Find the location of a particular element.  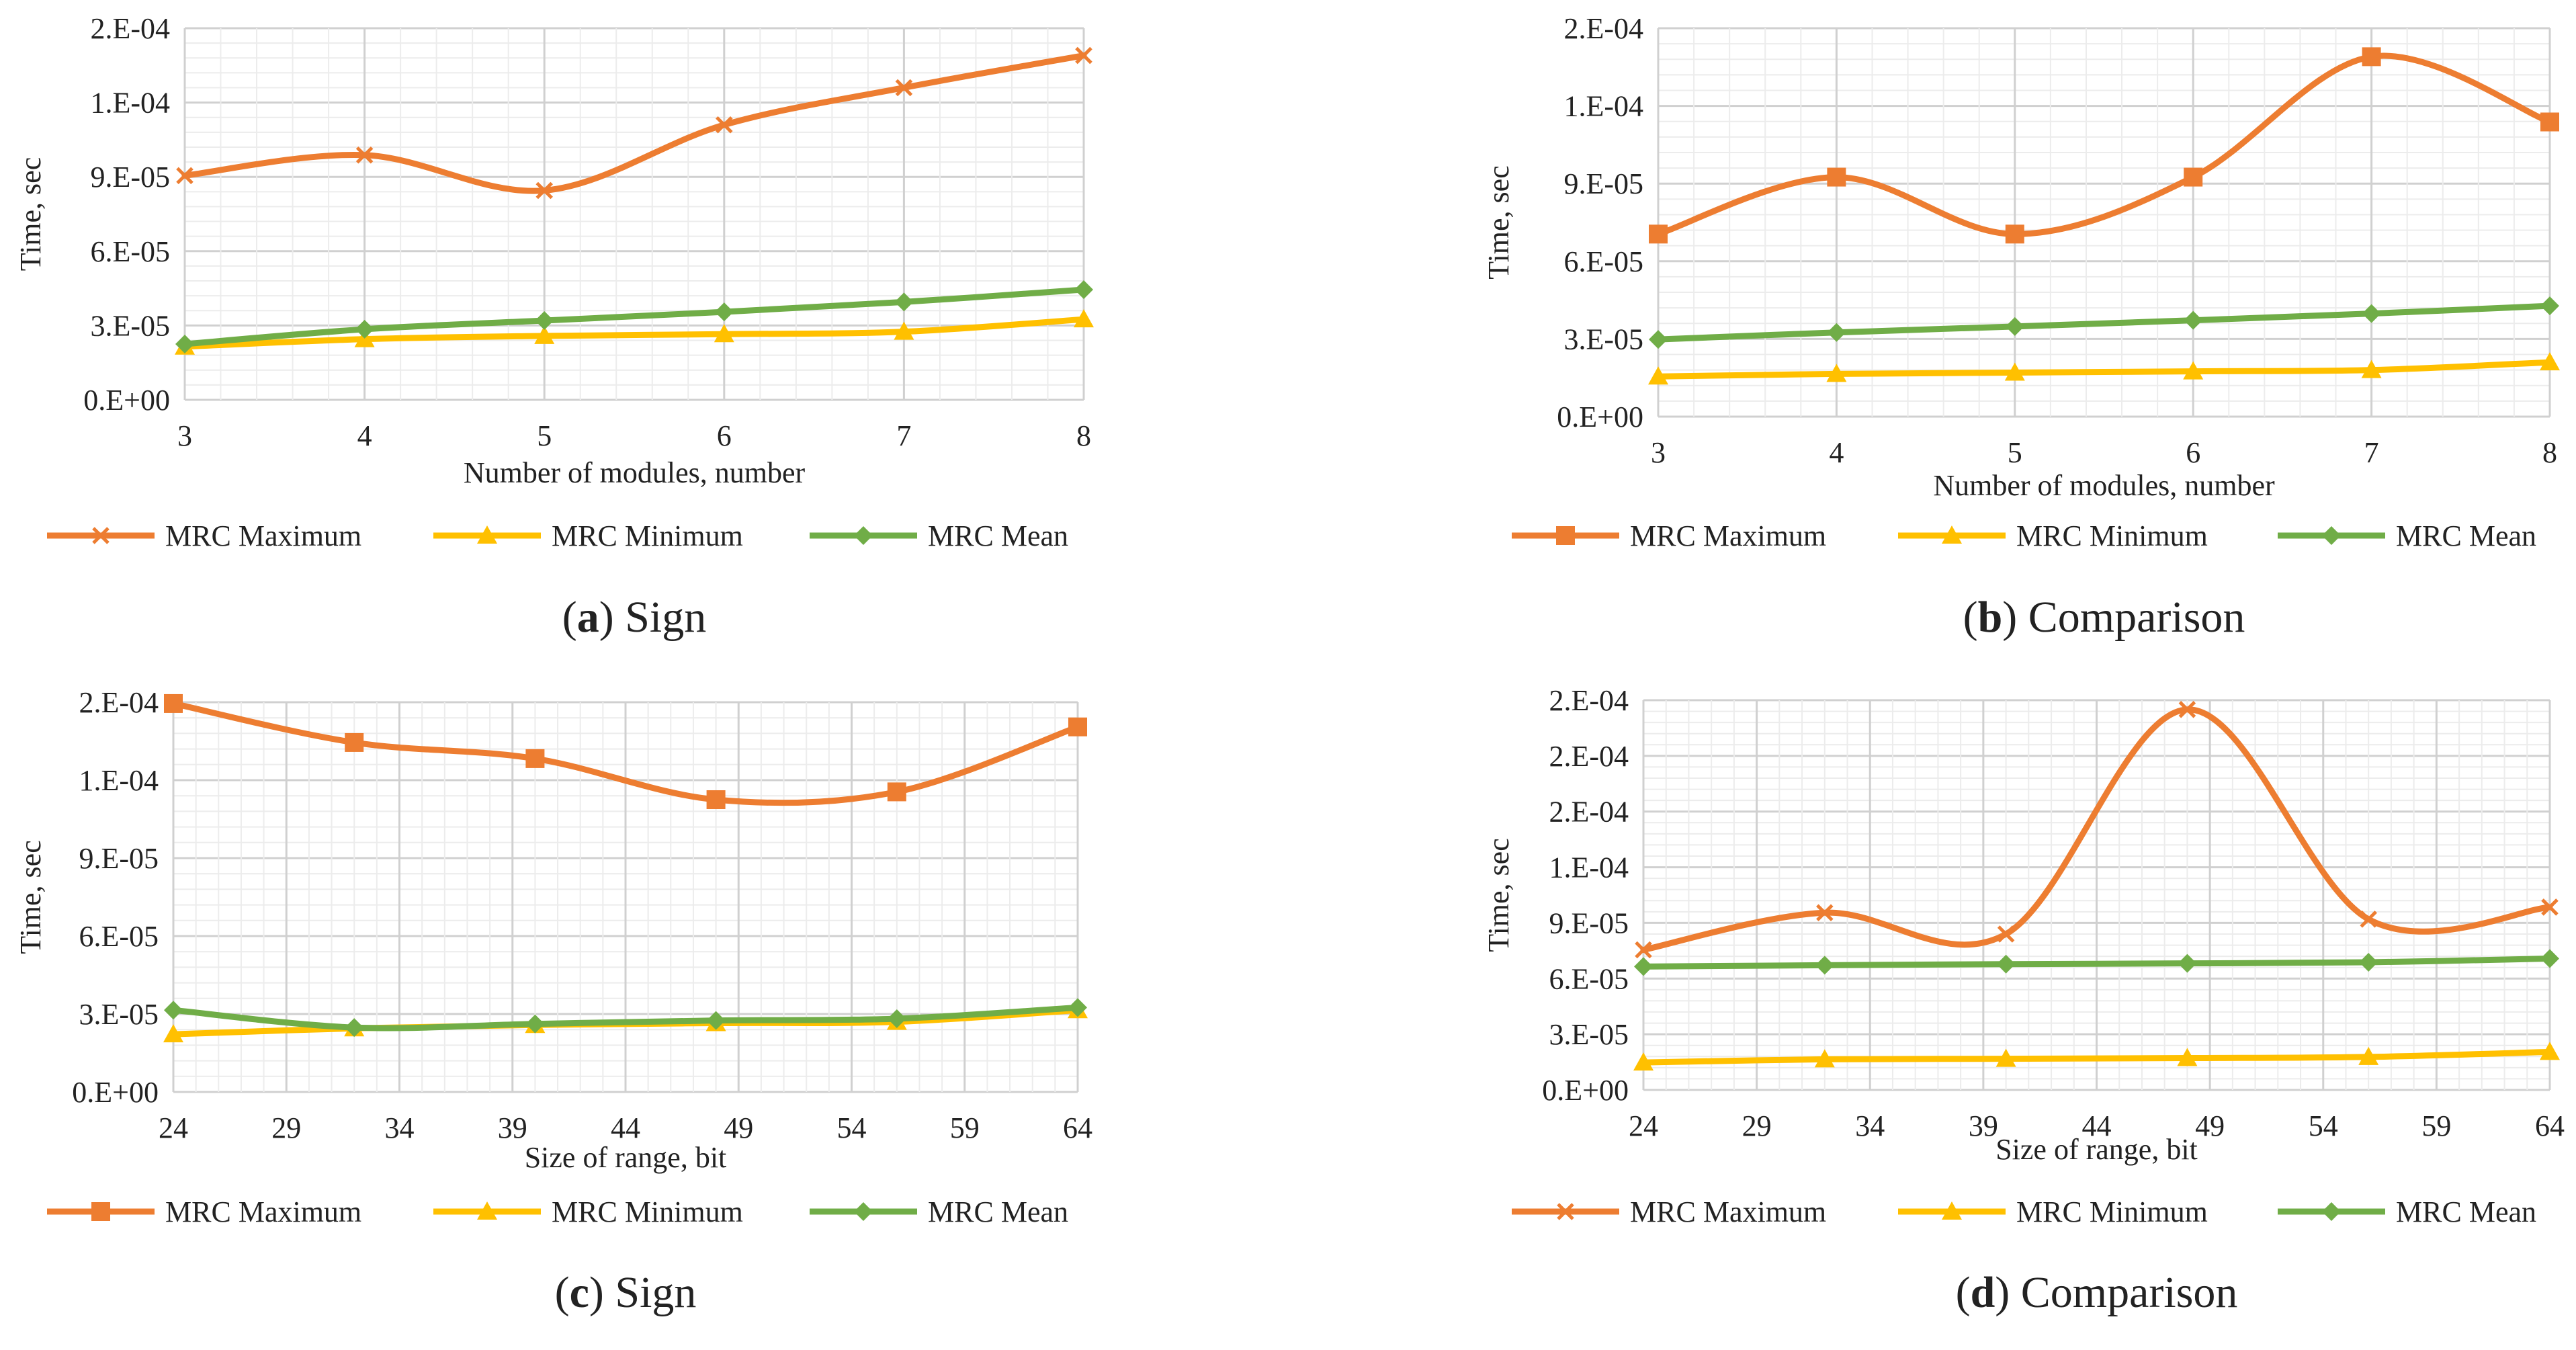

y-tick-label: 1.E-04 is located at coordinates (119, 780).